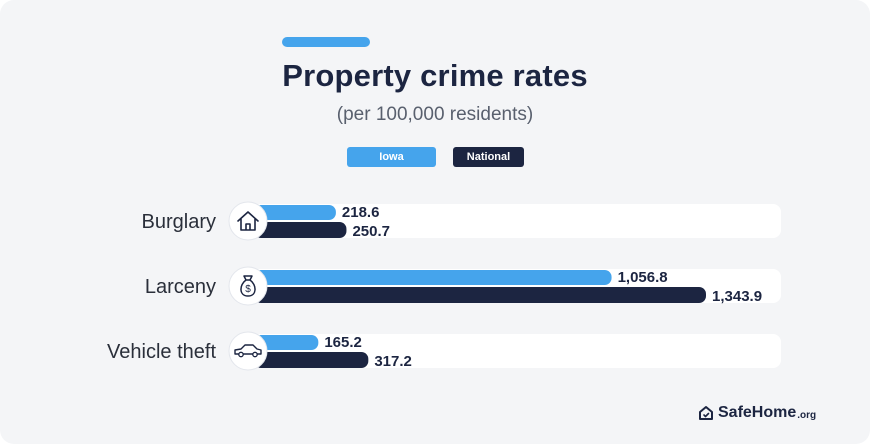 This screenshot has height=444, width=870. What do you see at coordinates (161, 352) in the screenshot?
I see `category-label: Vehicle theft` at bounding box center [161, 352].